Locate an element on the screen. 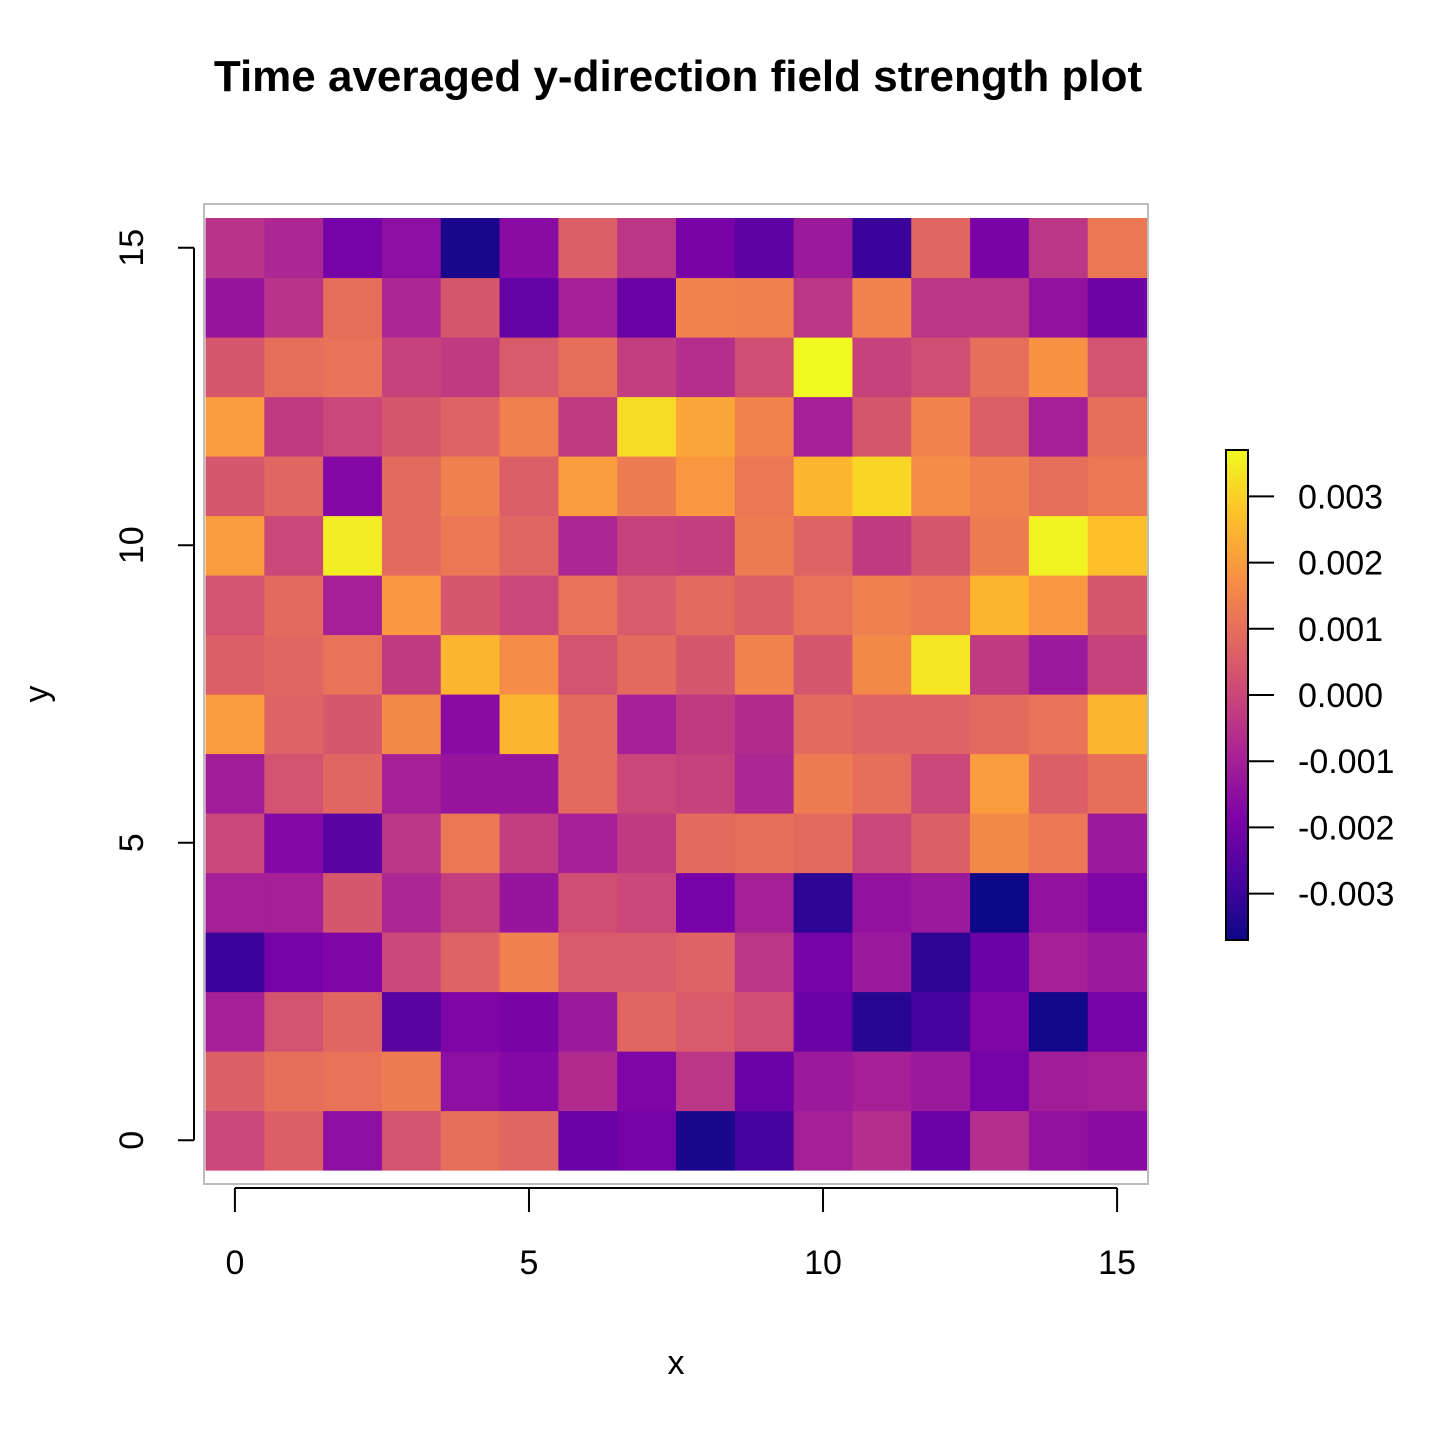  x-axis: 0 5 10 15 is located at coordinates (680, 1234).